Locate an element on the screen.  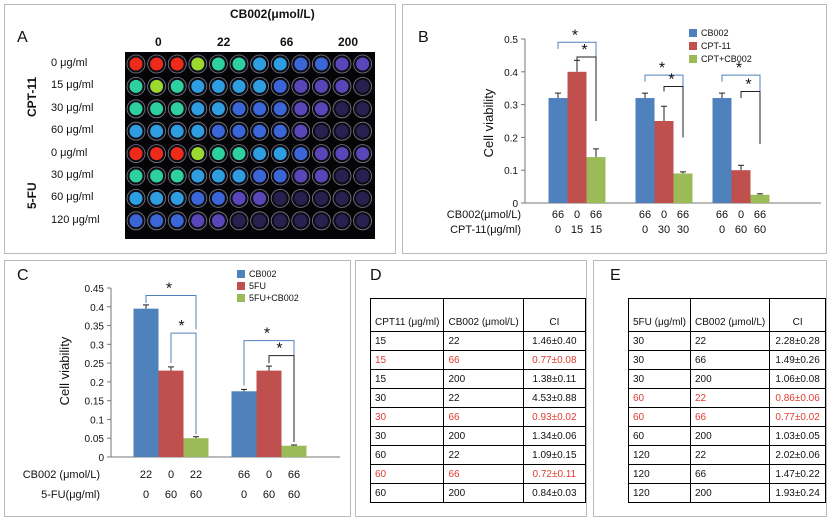
panel-label-e: E is located at coordinates (615, 275).